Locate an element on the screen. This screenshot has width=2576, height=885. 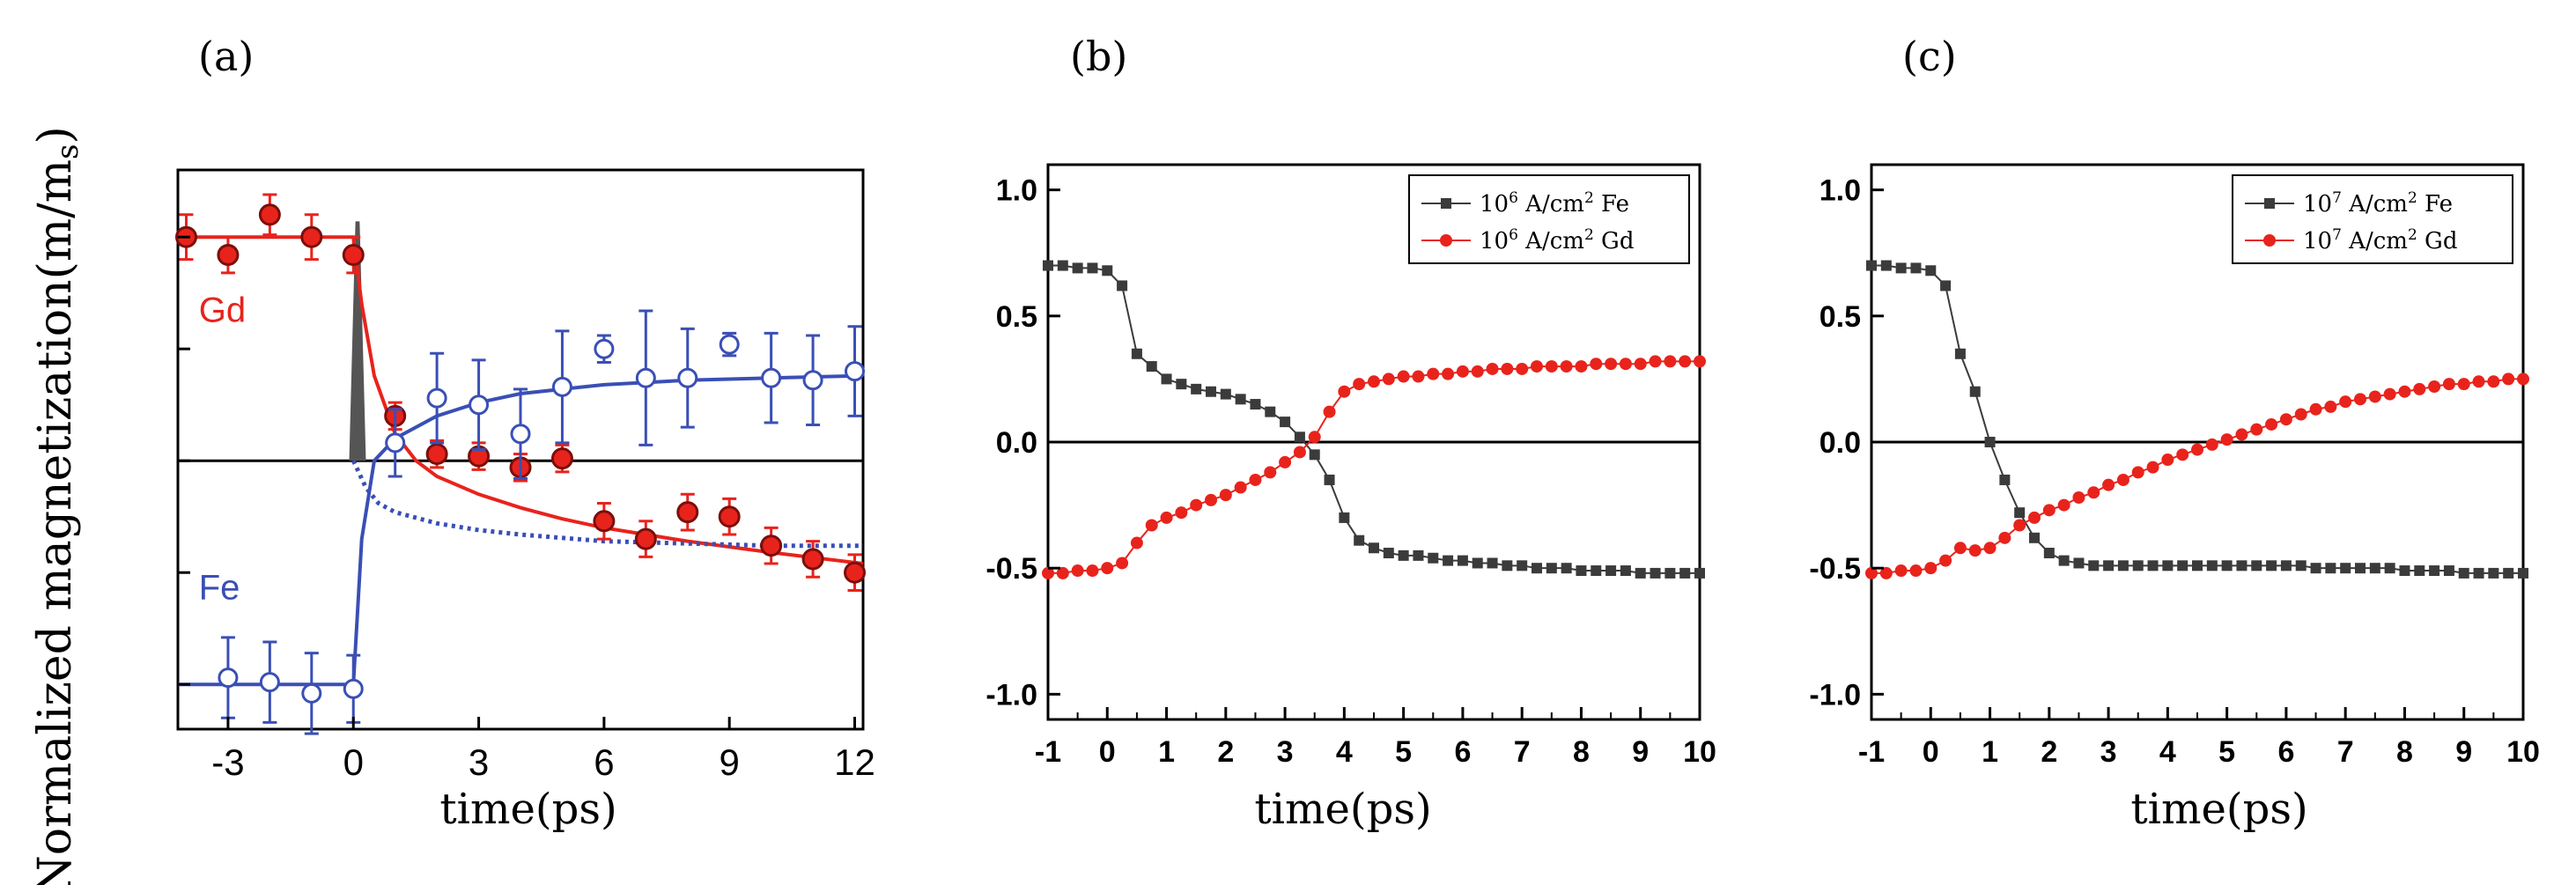
legend-box-c is located at coordinates (2372, 219).